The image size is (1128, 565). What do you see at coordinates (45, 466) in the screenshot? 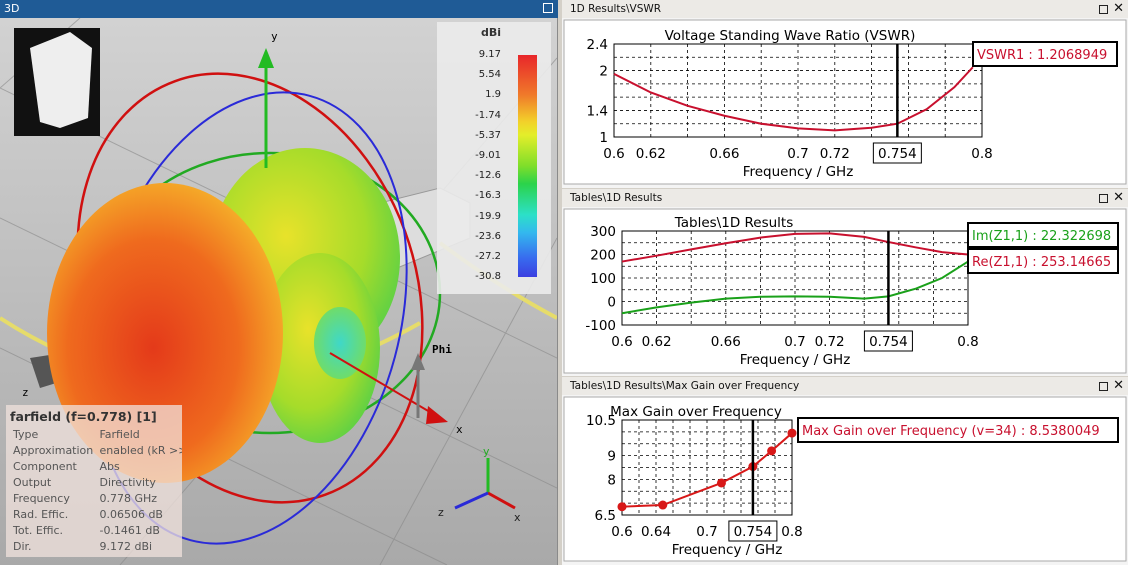
I see `info-key: Component` at bounding box center [45, 466].